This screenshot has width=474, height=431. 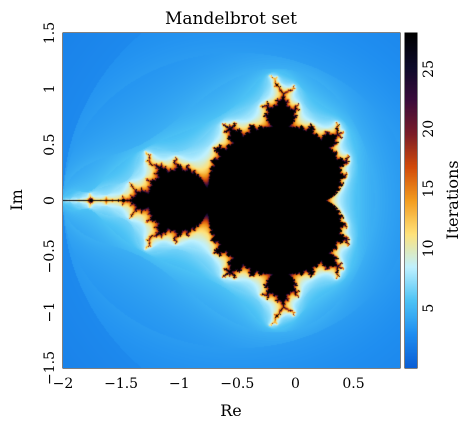 I want to click on x-tick-label: 0, so click(x=295, y=384).